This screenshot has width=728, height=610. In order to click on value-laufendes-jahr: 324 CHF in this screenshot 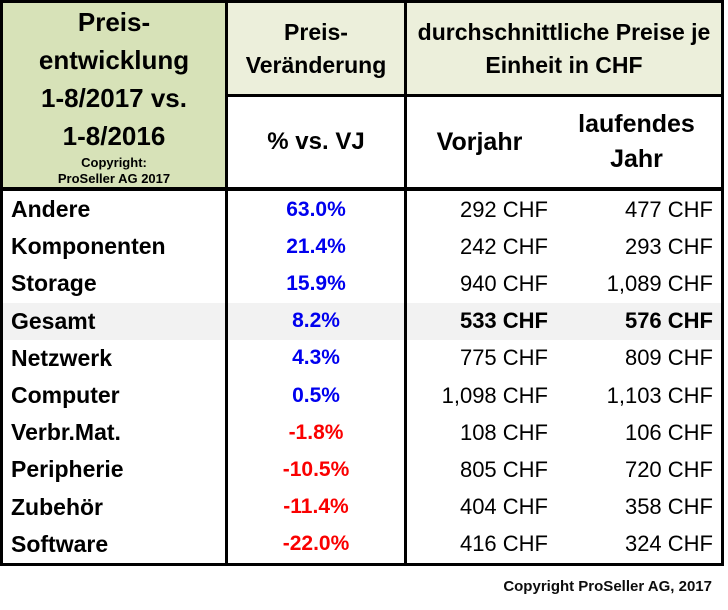, I will do `click(668, 544)`.